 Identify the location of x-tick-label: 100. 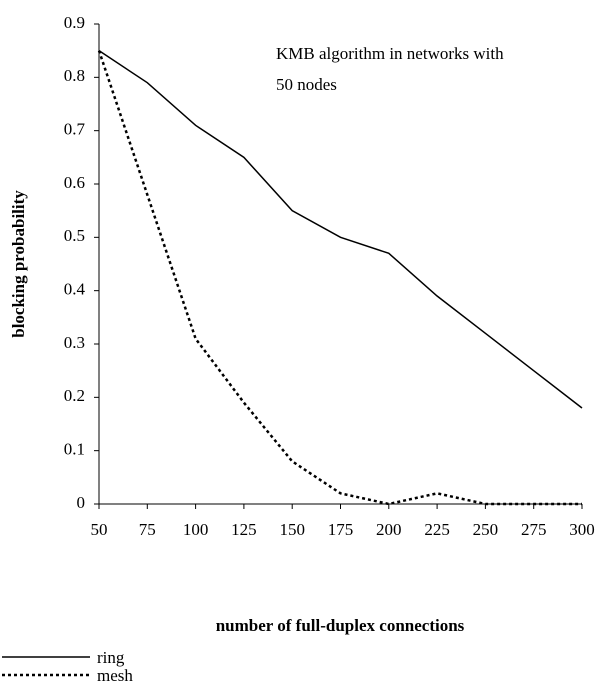
(196, 529).